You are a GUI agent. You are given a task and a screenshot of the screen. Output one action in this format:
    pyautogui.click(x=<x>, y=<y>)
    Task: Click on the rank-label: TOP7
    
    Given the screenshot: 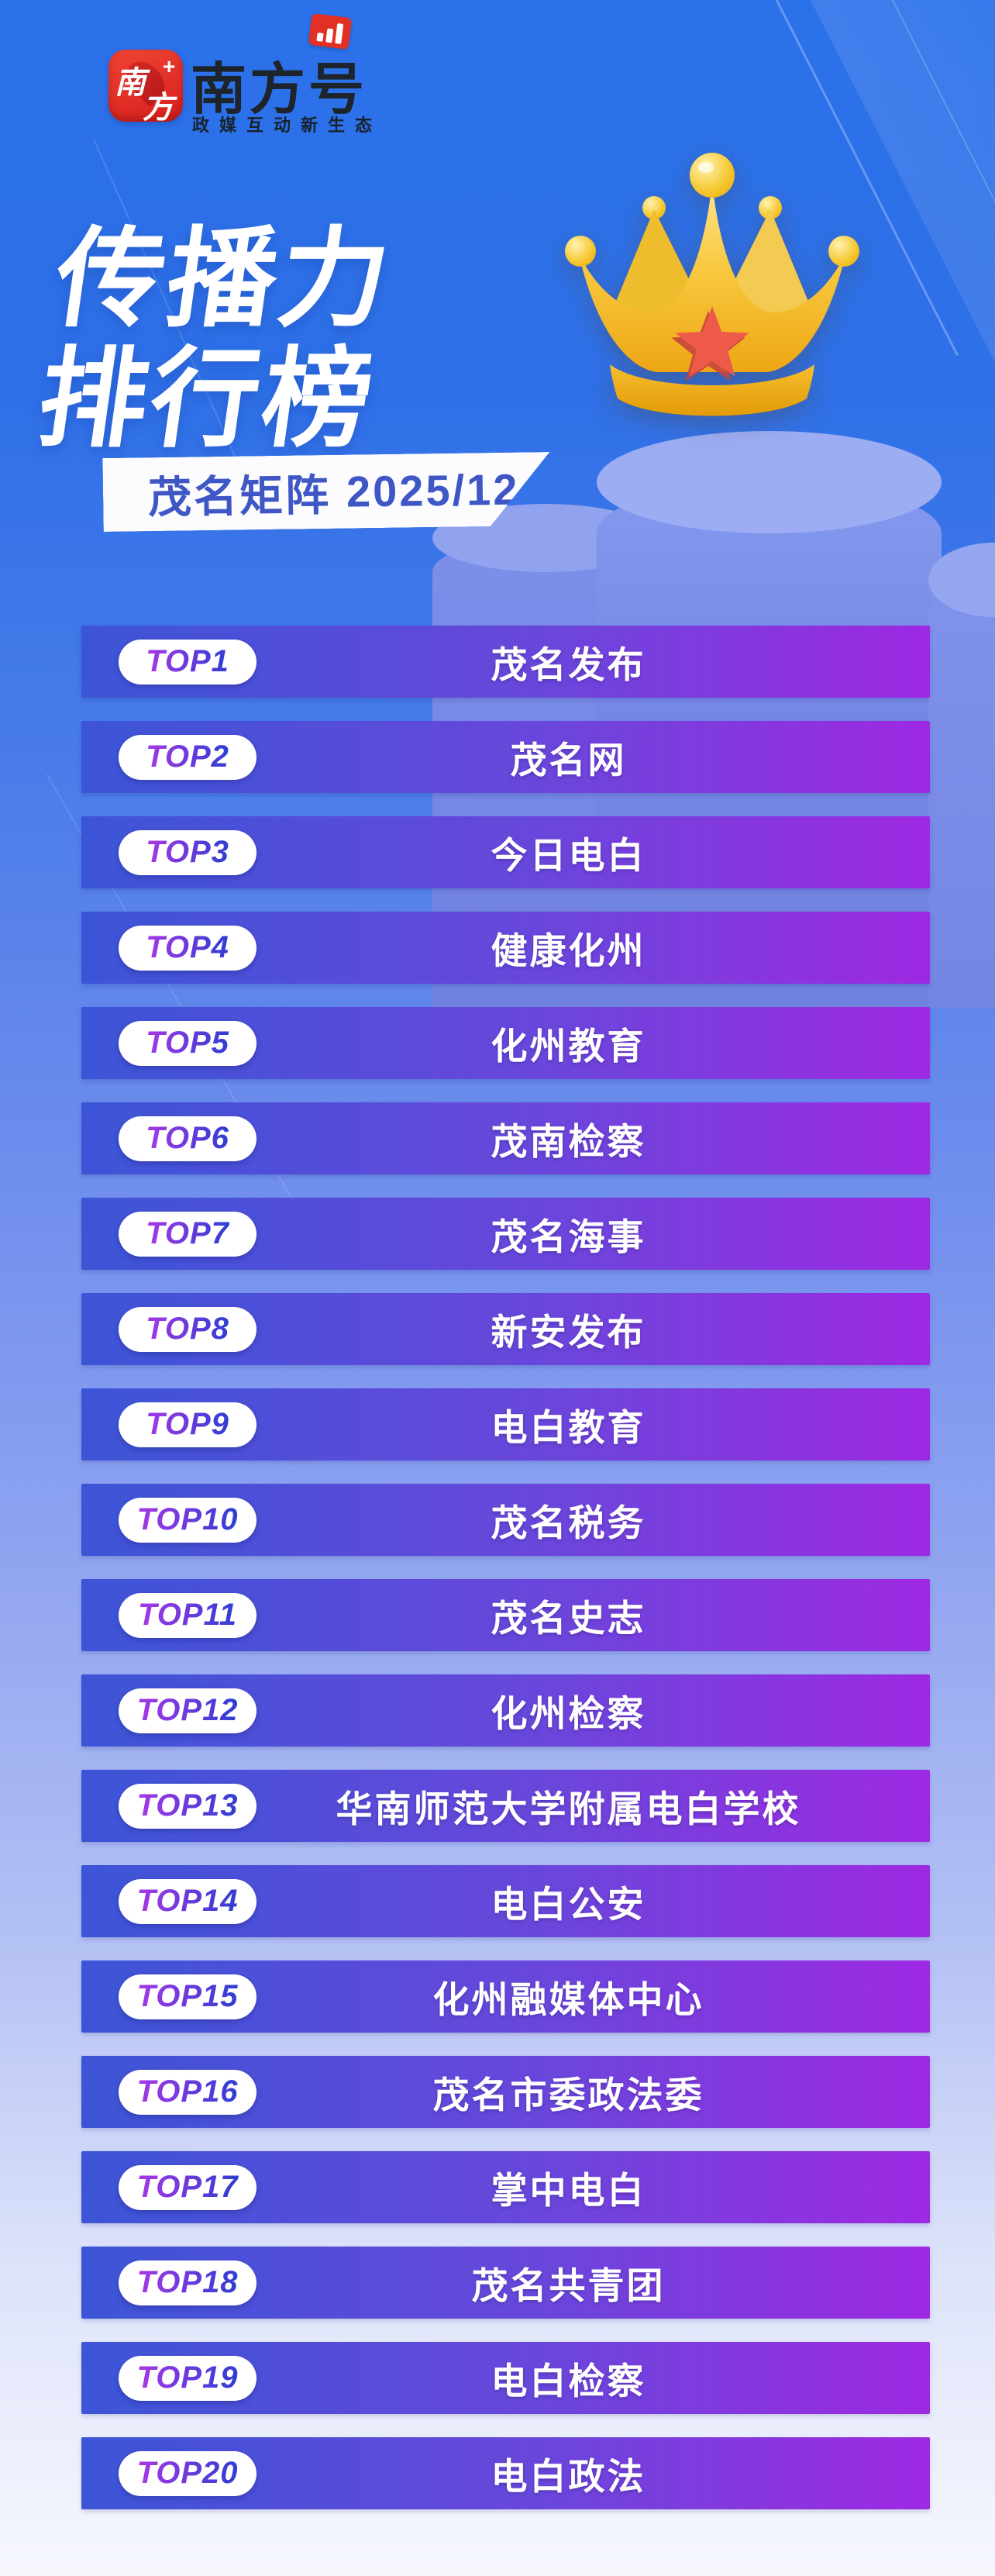 What is the action you would take?
    pyautogui.click(x=187, y=1233)
    